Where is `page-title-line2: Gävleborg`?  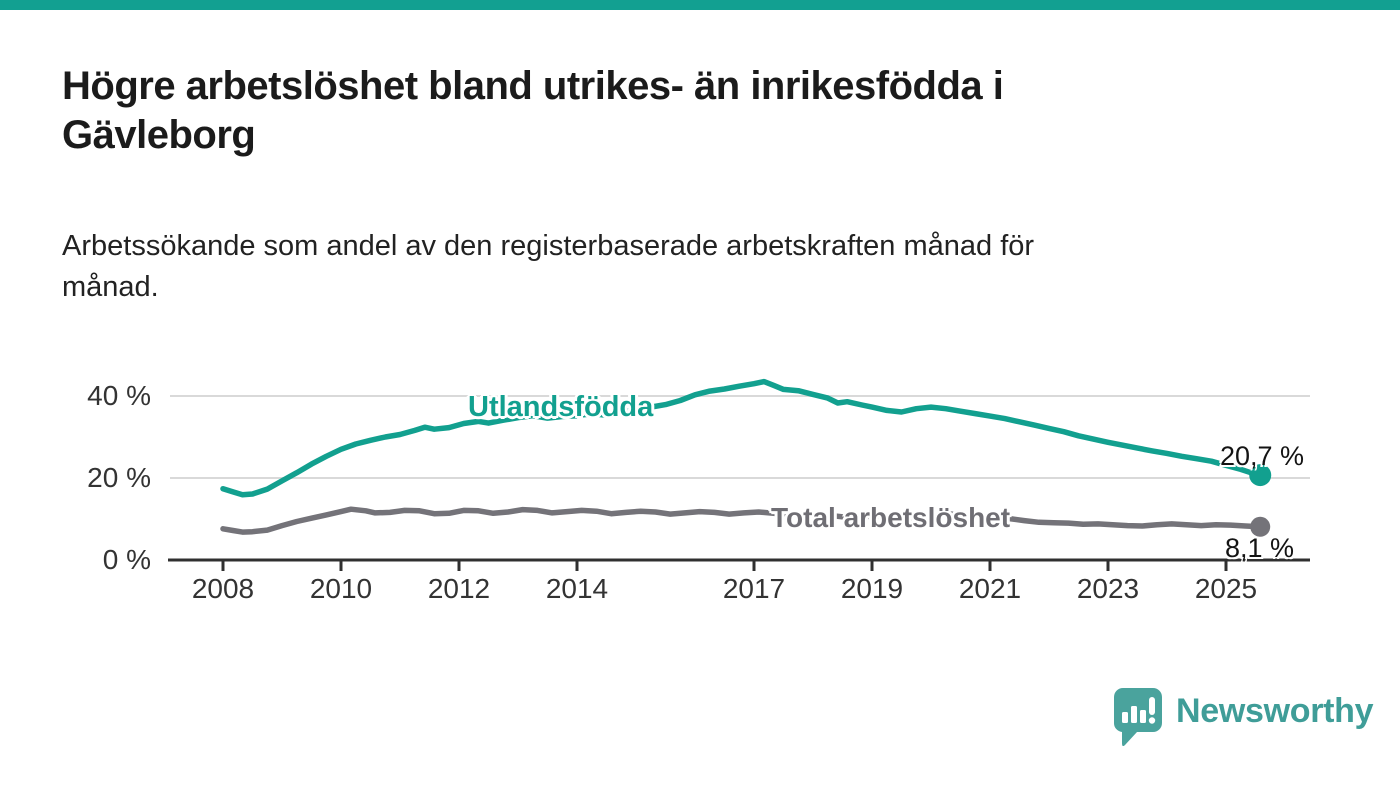 page-title-line2: Gävleborg is located at coordinates (159, 134).